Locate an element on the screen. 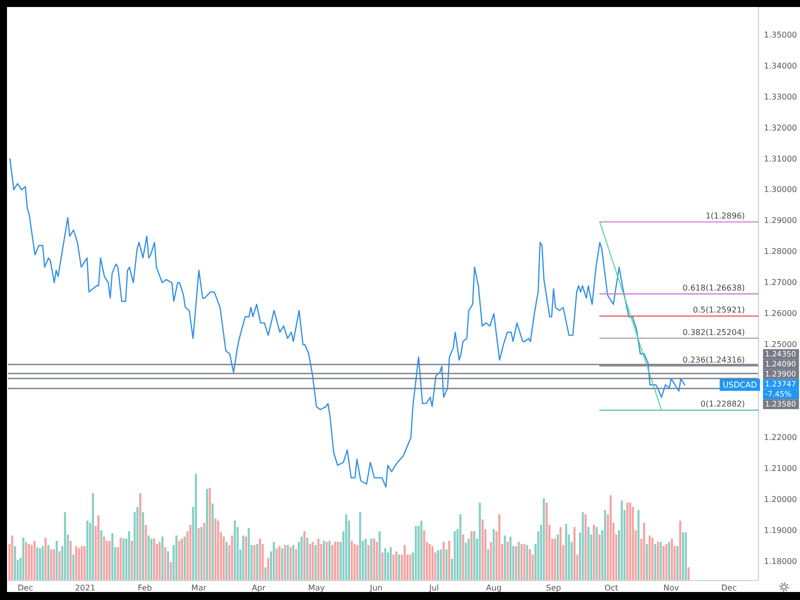 This screenshot has height=600, width=800. y-tick-label: 1.30000 is located at coordinates (781, 189).